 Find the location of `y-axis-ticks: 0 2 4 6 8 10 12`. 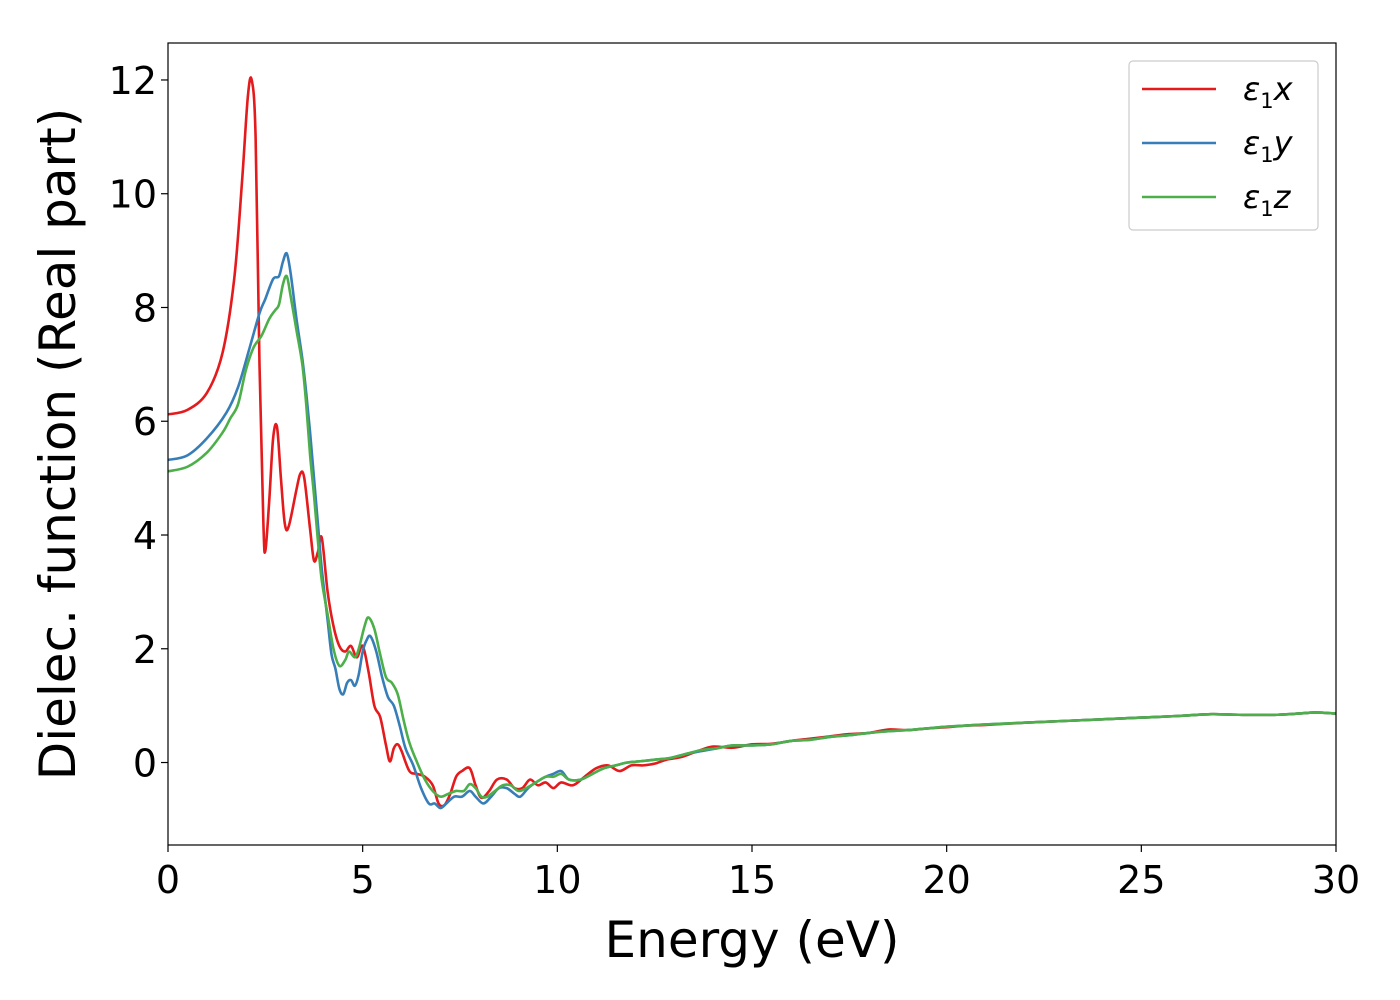

y-axis-ticks: 0 2 4 6 8 10 12 is located at coordinates (138, 422).